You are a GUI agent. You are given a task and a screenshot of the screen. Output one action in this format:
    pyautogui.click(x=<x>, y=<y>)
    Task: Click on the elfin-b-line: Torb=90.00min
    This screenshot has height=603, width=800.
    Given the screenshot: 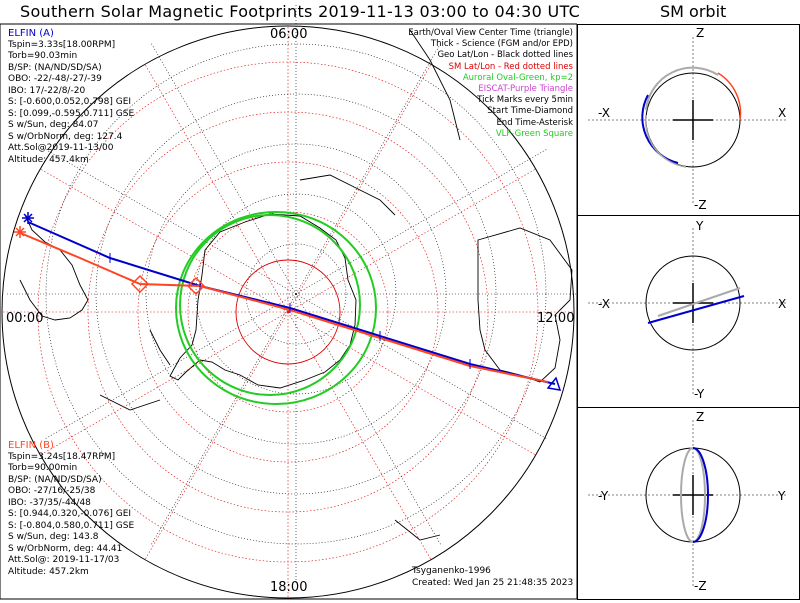 What is the action you would take?
    pyautogui.click(x=43, y=468)
    